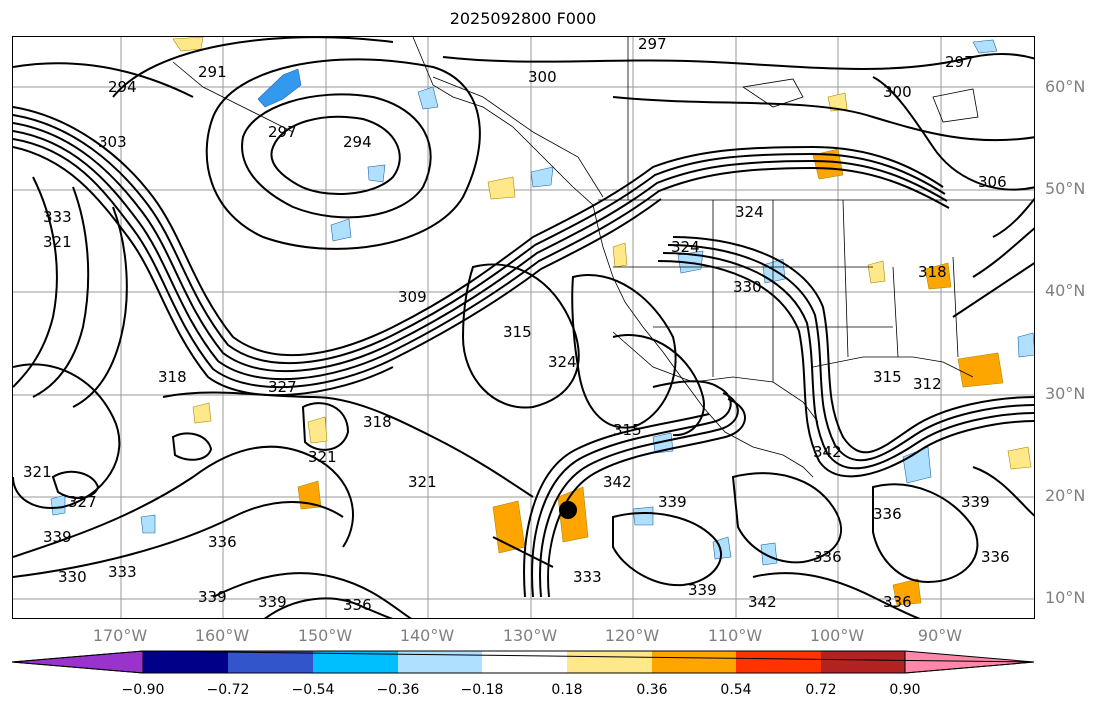  I want to click on lon-label-110w: 110°W, so click(735, 635).